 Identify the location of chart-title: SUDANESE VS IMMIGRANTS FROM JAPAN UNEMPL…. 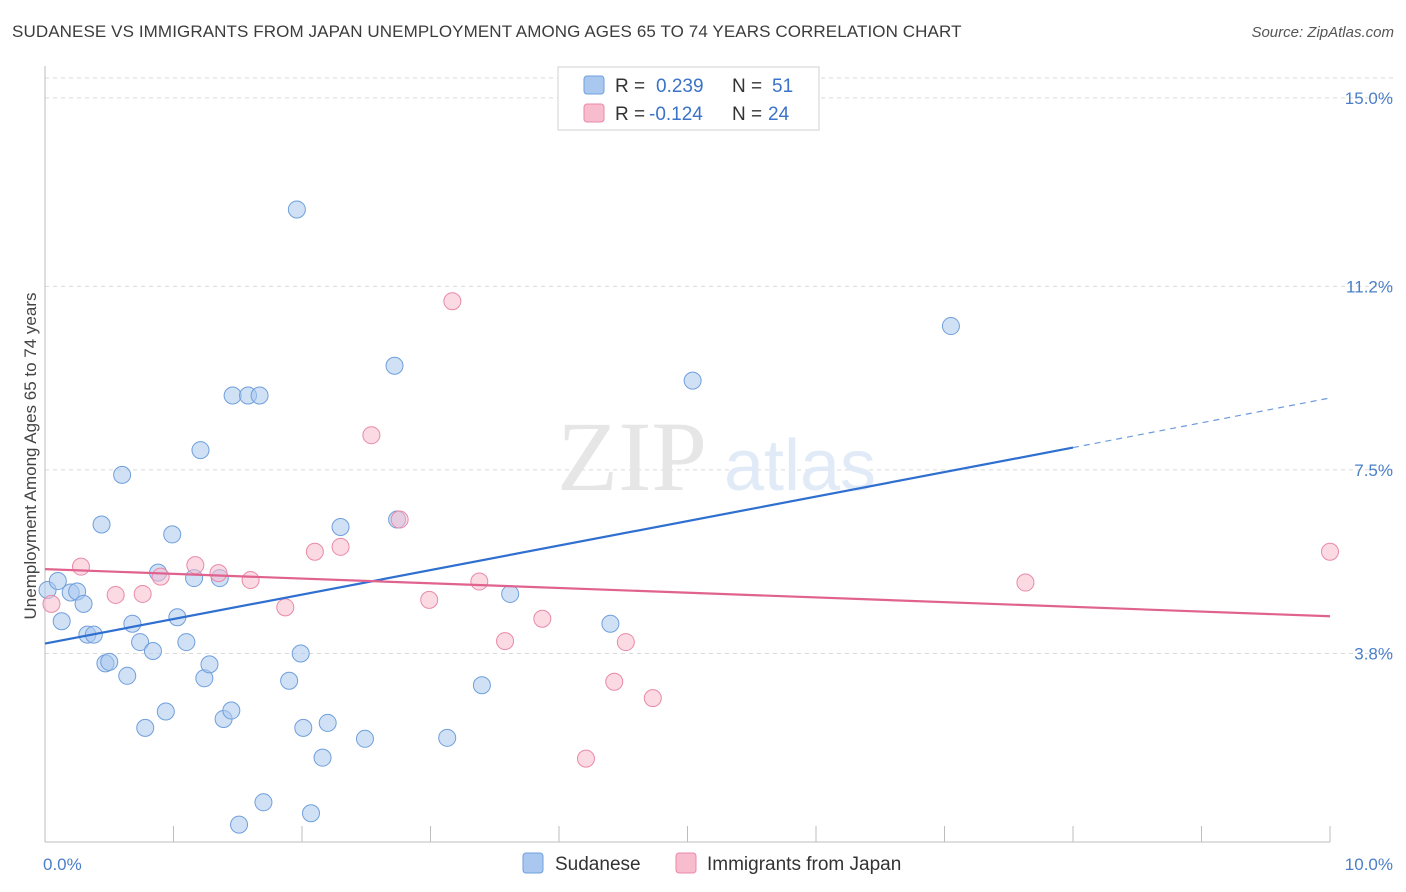
(487, 31).